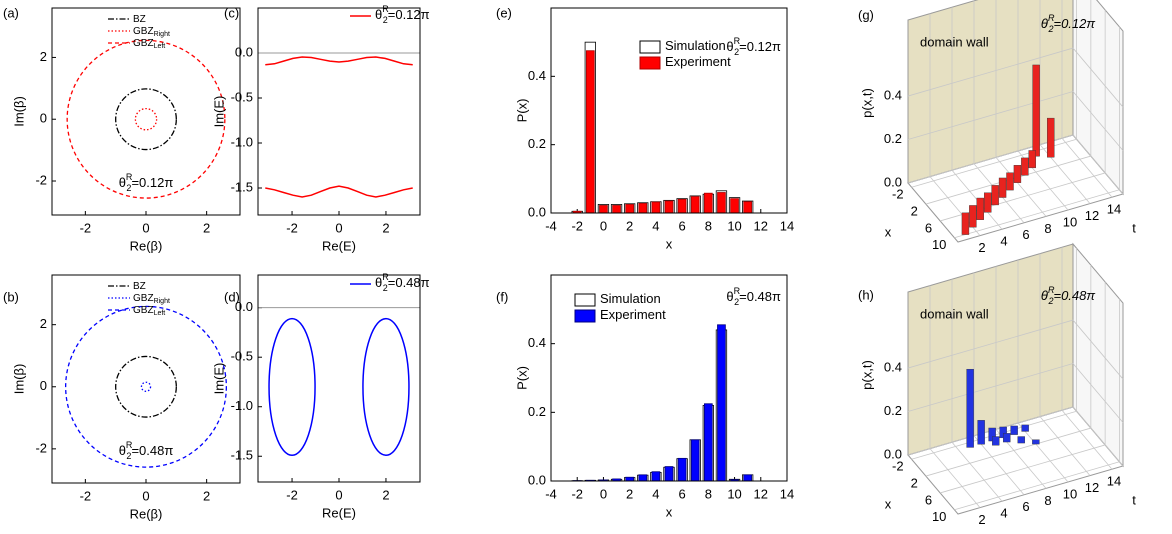  I want to click on y-tick-label: 6, so click(1025, 506).